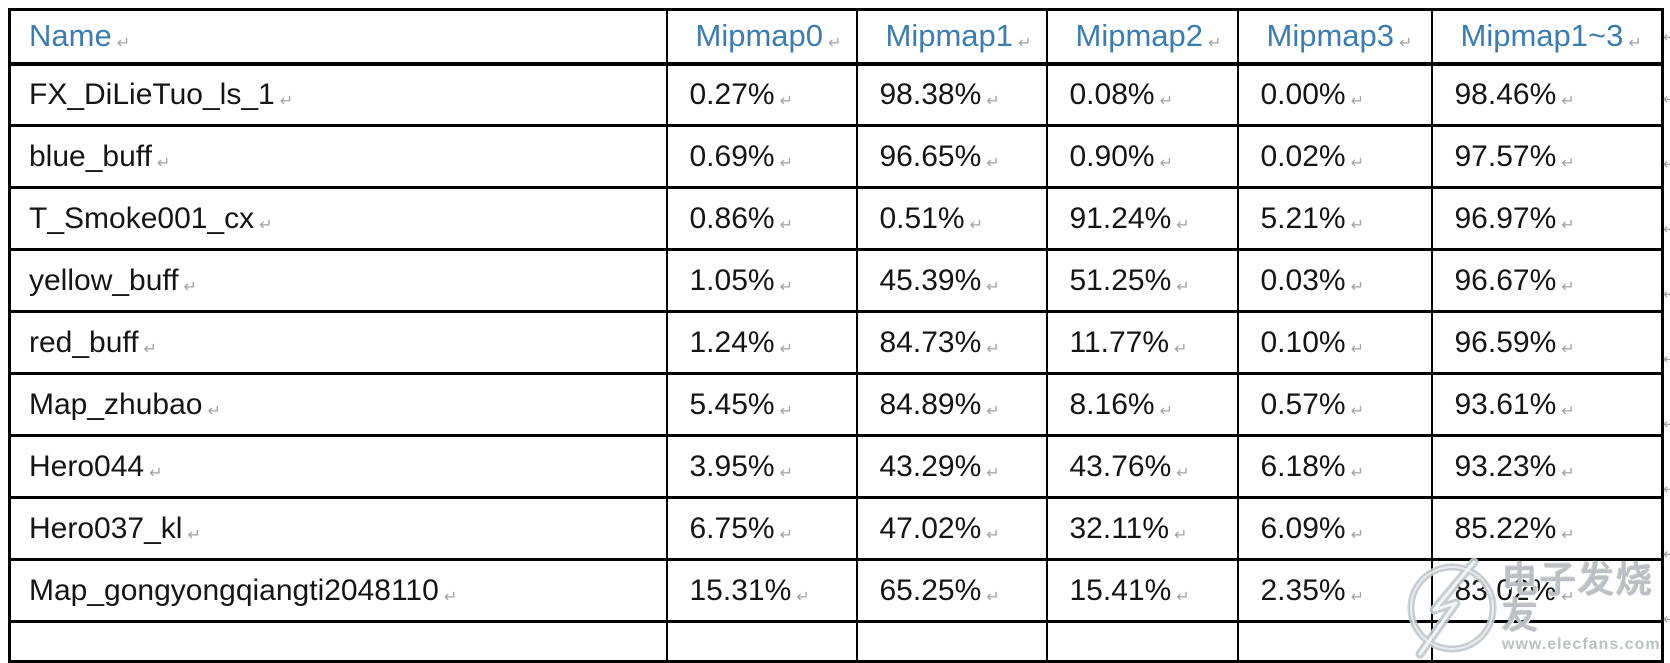 The width and height of the screenshot is (1670, 663). What do you see at coordinates (951, 94) in the screenshot?
I see `value-cell: 98.38% ↵` at bounding box center [951, 94].